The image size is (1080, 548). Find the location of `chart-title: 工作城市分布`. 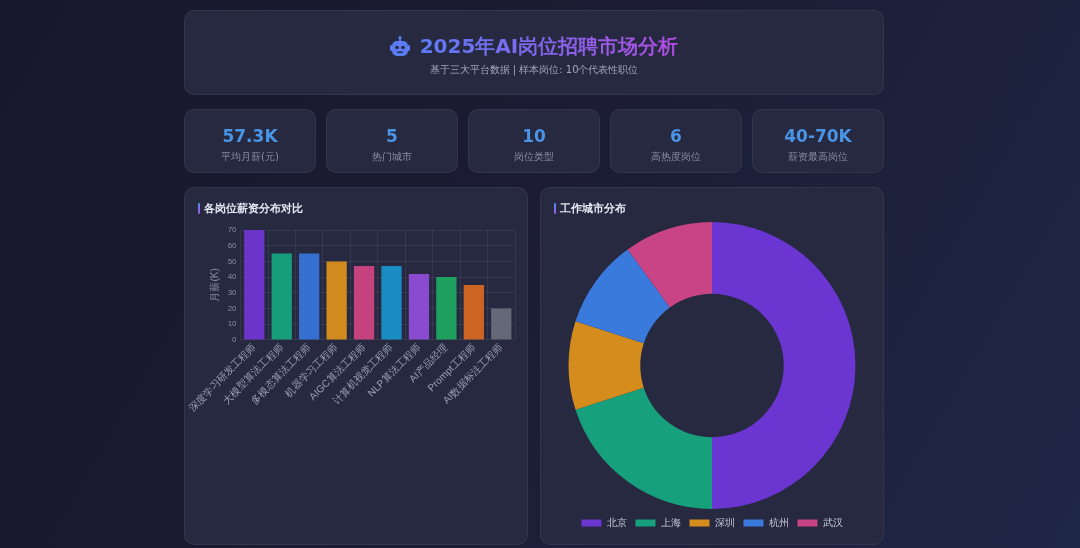

chart-title: 工作城市分布 is located at coordinates (593, 208).